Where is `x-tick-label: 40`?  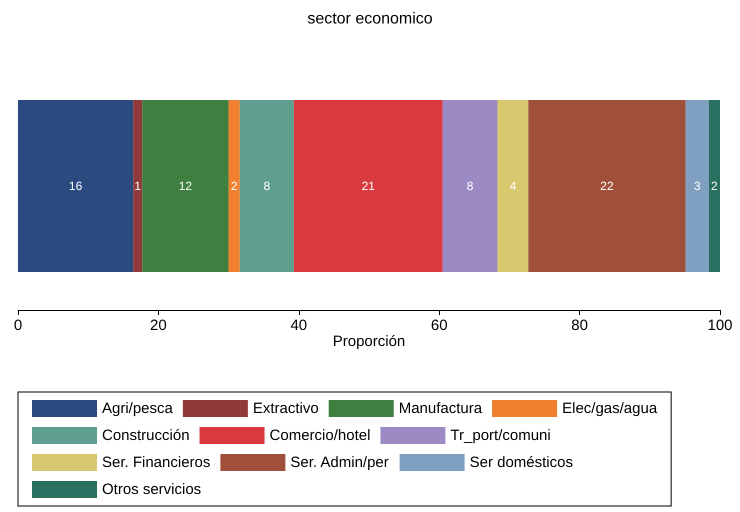
x-tick-label: 40 is located at coordinates (299, 325).